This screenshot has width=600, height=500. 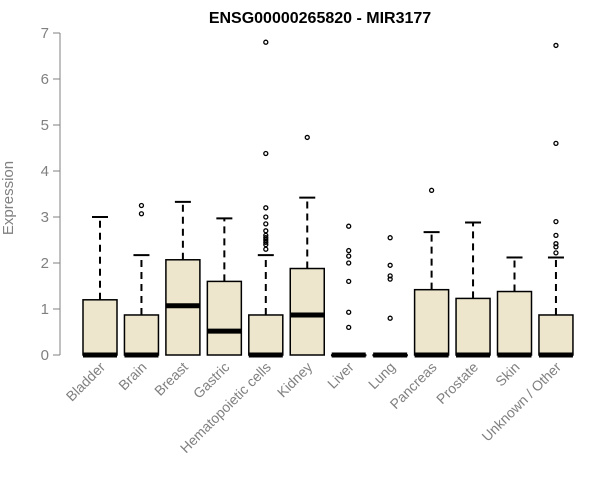 What do you see at coordinates (295, 380) in the screenshot?
I see `x-tick-label: Kidney` at bounding box center [295, 380].